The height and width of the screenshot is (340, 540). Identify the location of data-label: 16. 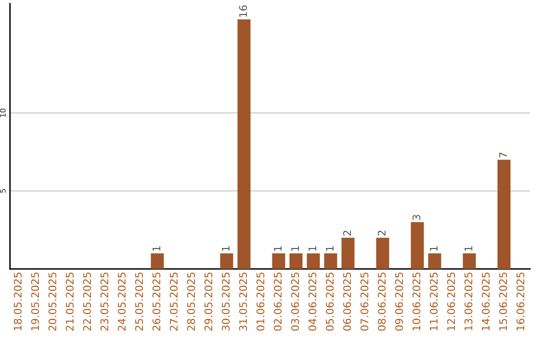
(243, 11).